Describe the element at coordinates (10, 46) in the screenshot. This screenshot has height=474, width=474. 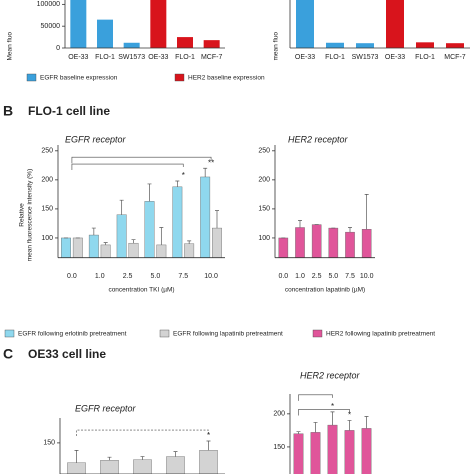
I see `y-axis-label: Mean fluo` at that location.